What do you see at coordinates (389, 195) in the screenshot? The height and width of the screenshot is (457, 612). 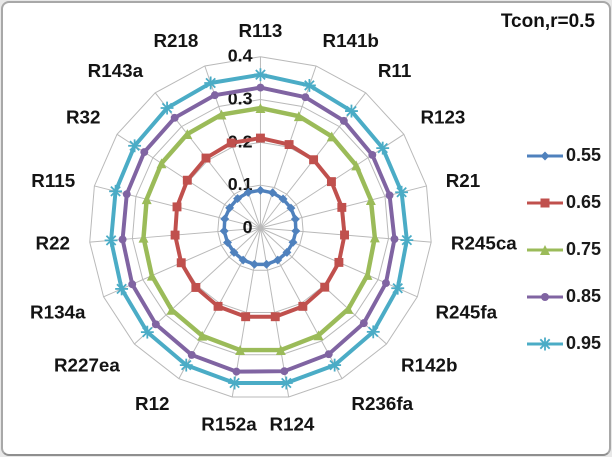 I see `series-marker-0.85-R21` at bounding box center [389, 195].